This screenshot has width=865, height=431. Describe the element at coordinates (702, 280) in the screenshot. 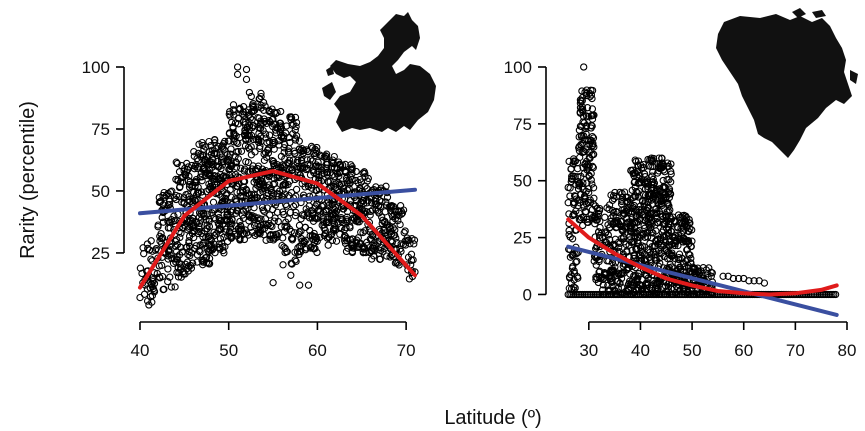

I see `linear-fit-line` at that location.